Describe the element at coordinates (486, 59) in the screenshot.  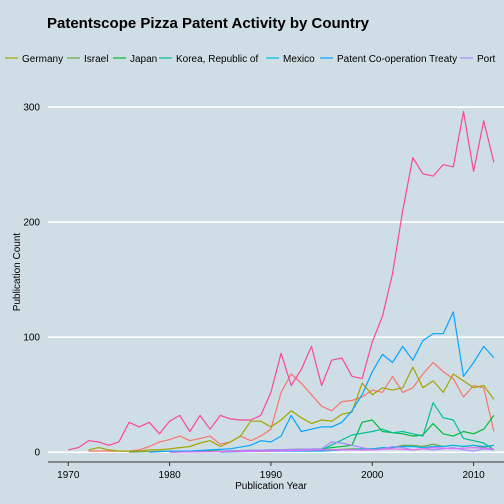
I see `legend-label-7: Port` at that location.